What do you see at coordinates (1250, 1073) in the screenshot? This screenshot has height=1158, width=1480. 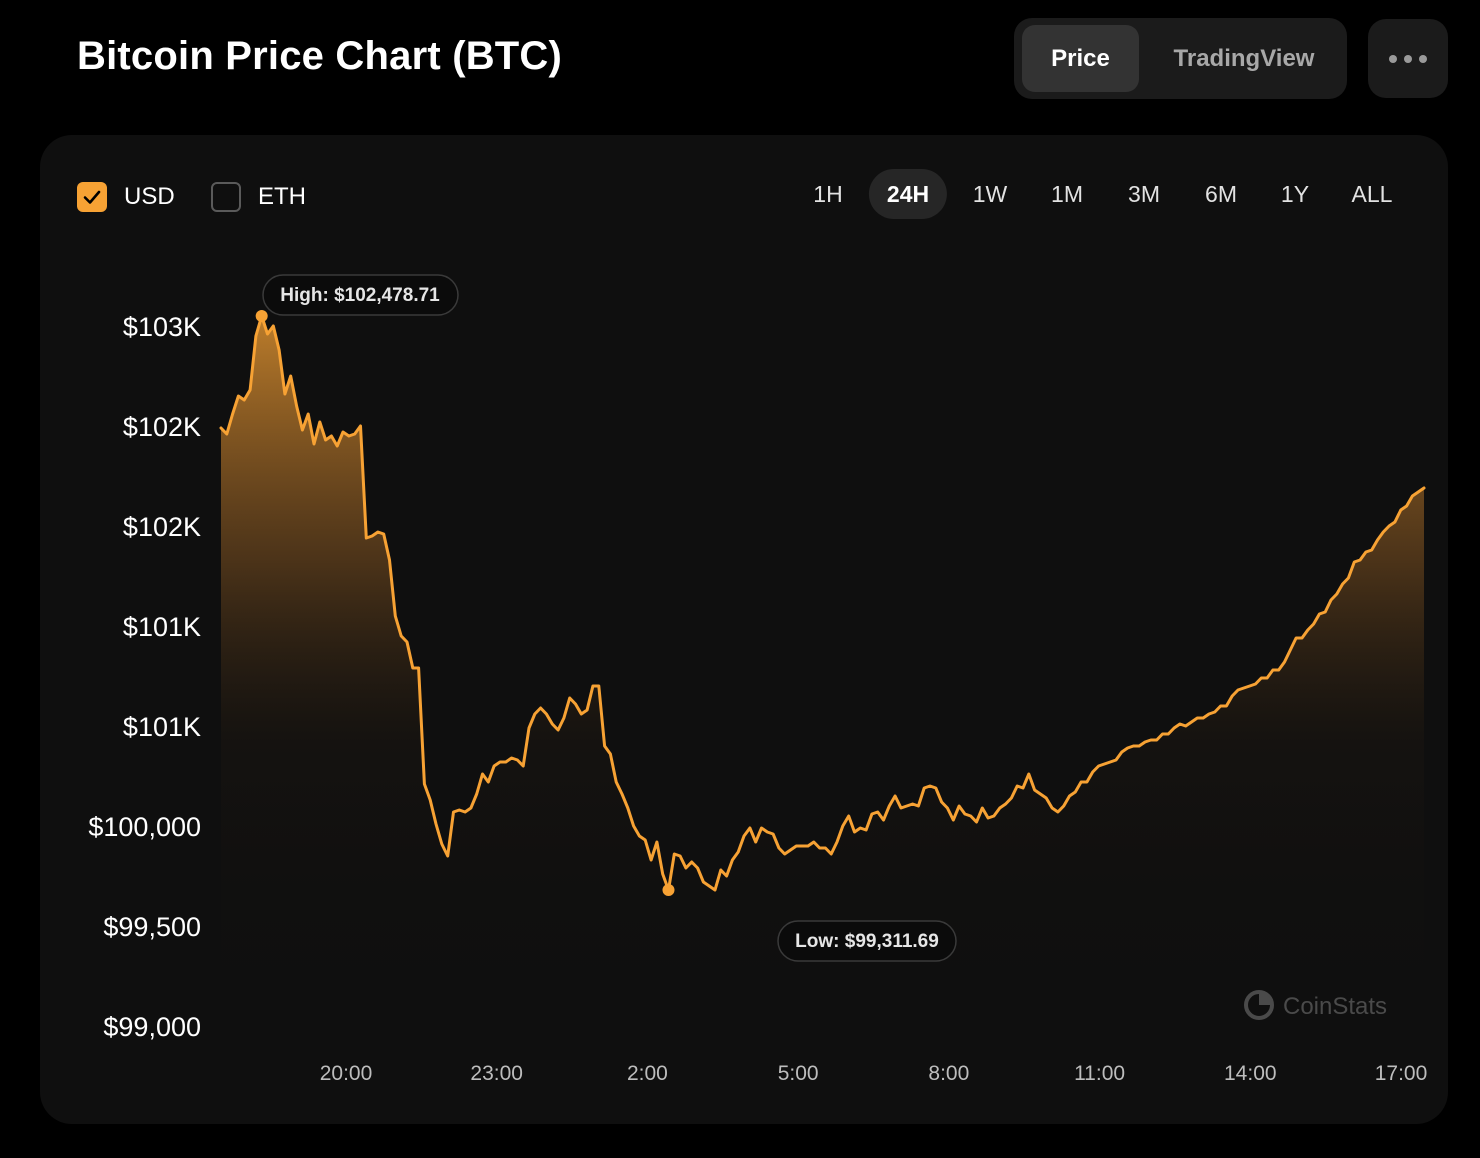 I see `x-tick-label: 14:00` at bounding box center [1250, 1073].